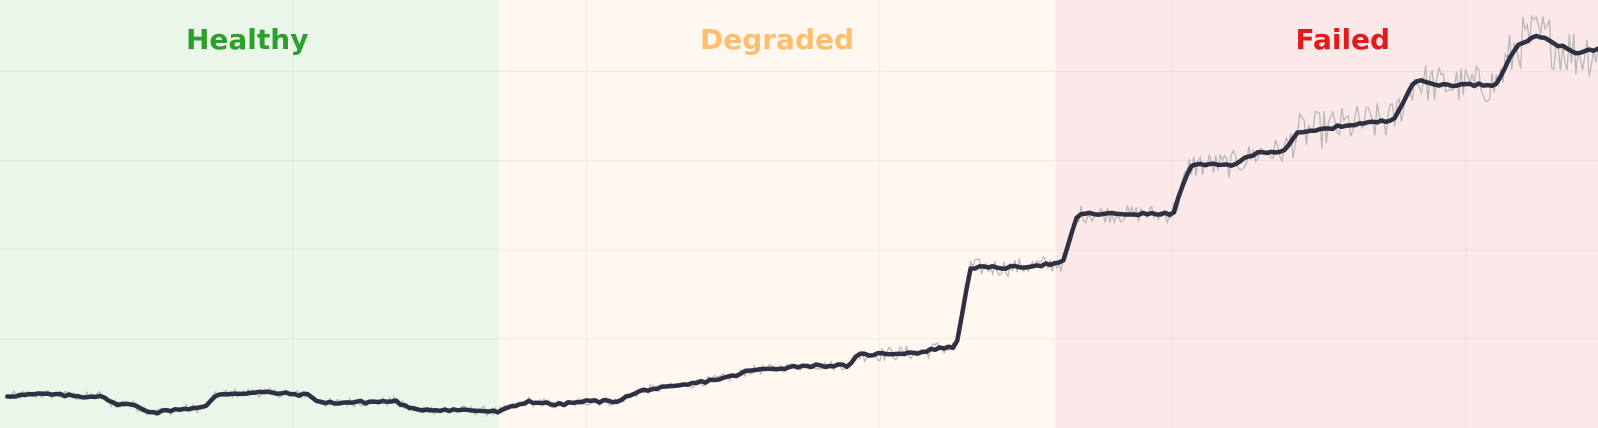 Image resolution: width=1598 pixels, height=428 pixels. I want to click on region-label-failed: Failed, so click(1342, 39).